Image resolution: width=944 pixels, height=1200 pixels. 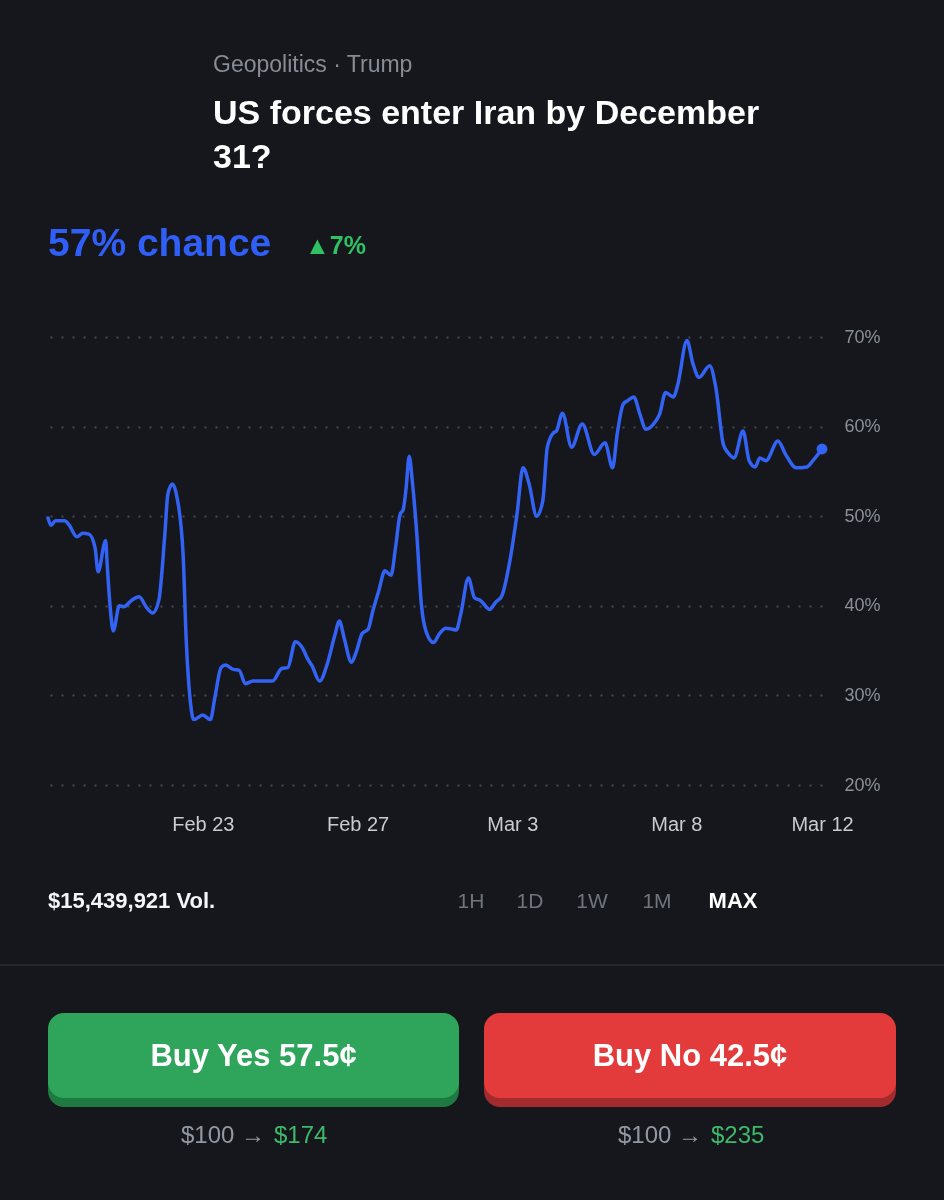 What do you see at coordinates (690, 1055) in the screenshot?
I see `text: Buy No 42.5¢` at bounding box center [690, 1055].